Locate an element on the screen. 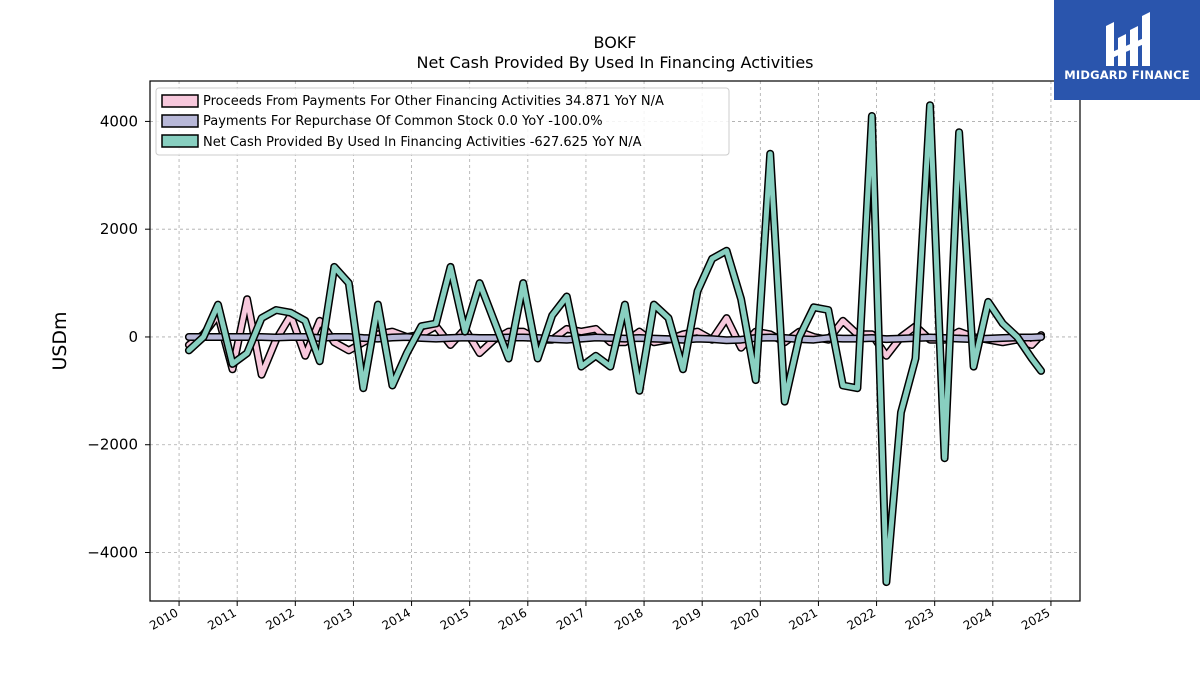 Image resolution: width=1200 pixels, height=675 pixels. logo-mark-icon is located at coordinates (1128, 39).